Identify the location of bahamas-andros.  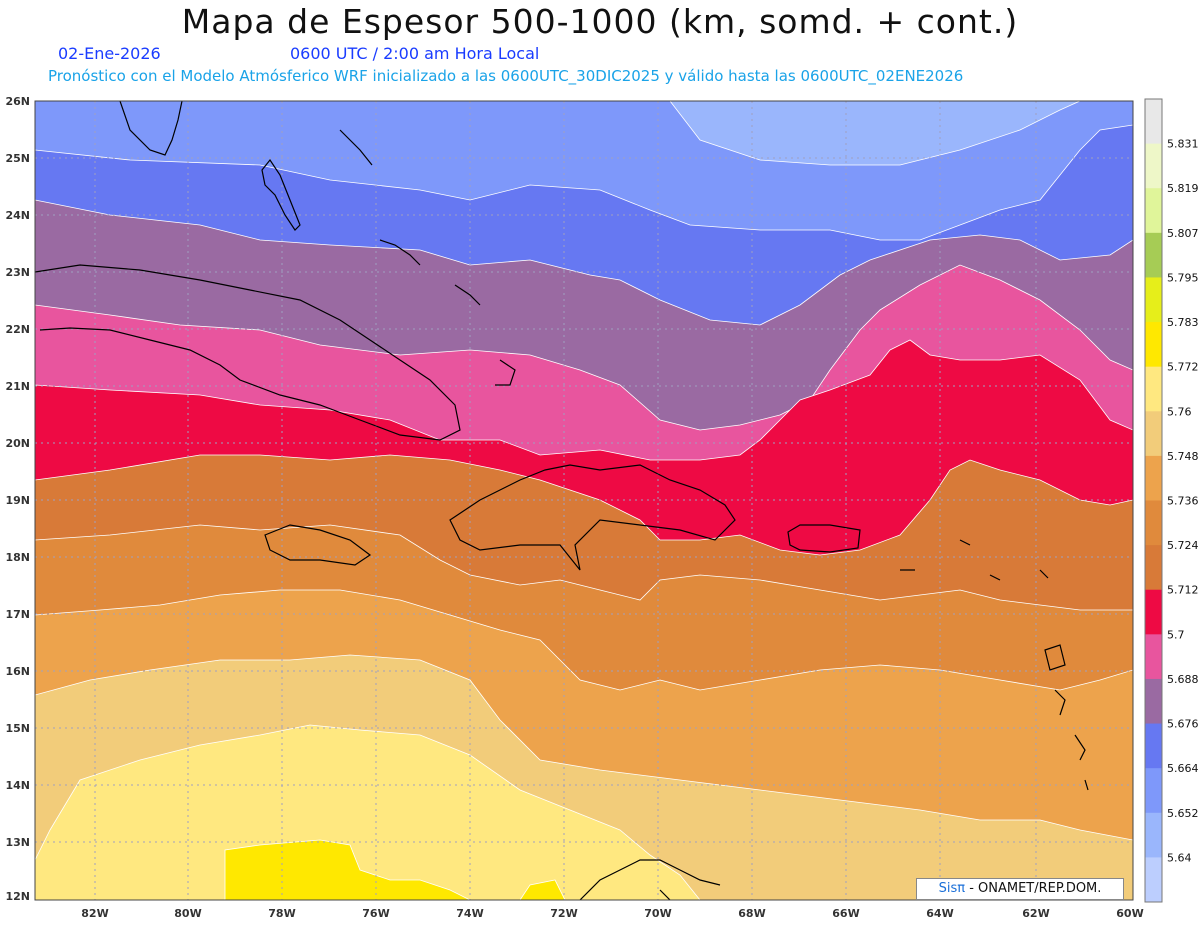
(281, 194).